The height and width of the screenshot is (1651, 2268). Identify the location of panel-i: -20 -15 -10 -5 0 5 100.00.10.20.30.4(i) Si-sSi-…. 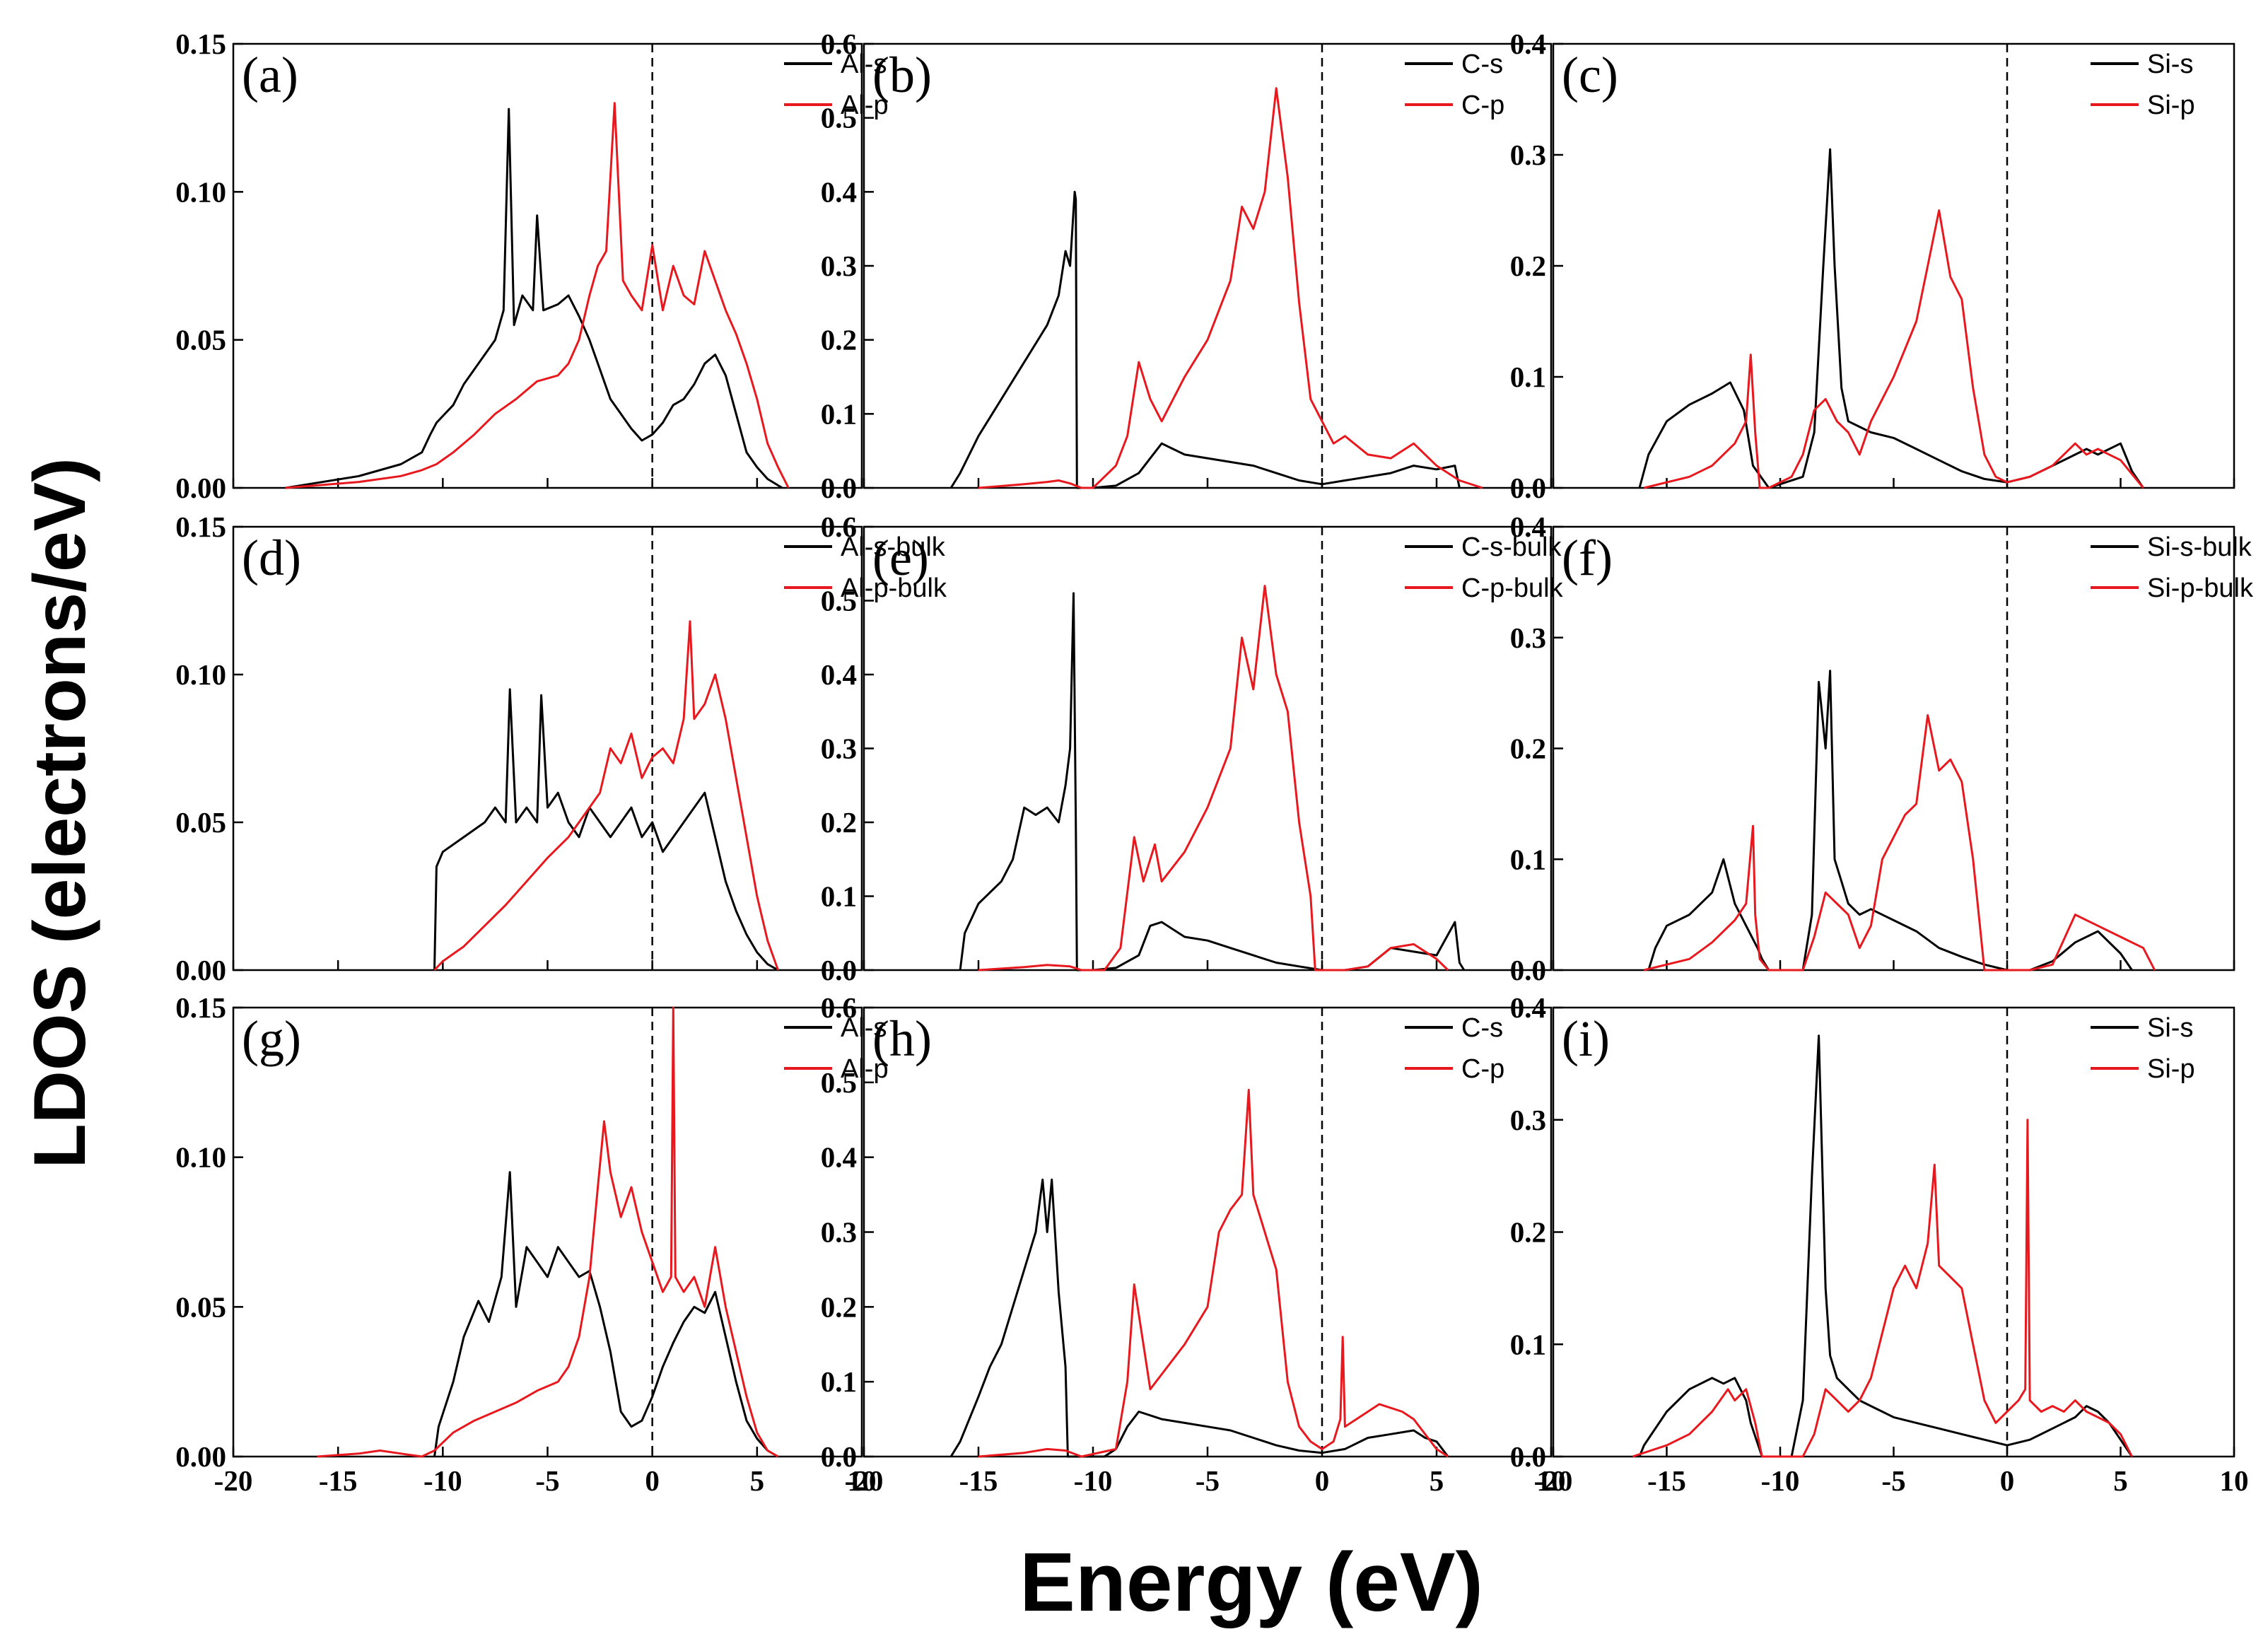
(1880, 1244).